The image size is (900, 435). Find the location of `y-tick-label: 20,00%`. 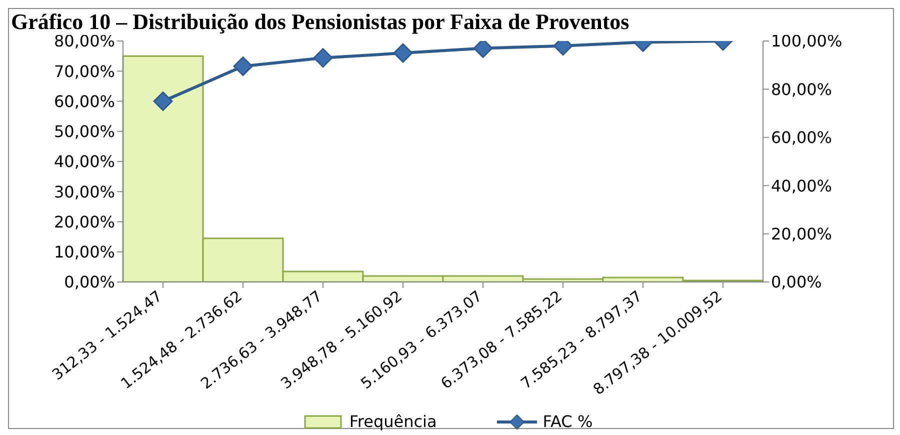

y-tick-label: 20,00% is located at coordinates (84, 222).